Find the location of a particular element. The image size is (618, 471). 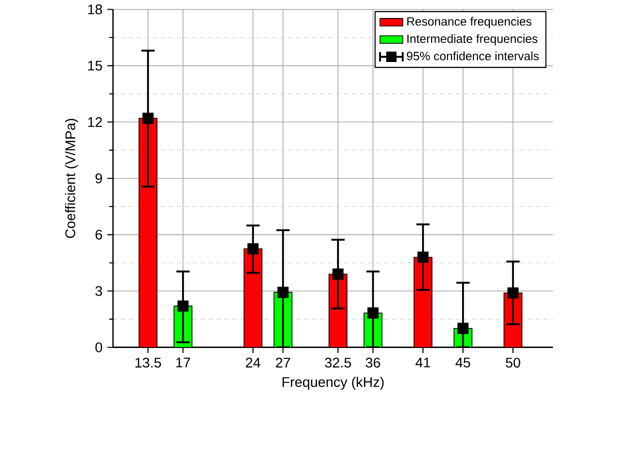

x-axis-title: Frequency (kHz) is located at coordinates (333, 383).